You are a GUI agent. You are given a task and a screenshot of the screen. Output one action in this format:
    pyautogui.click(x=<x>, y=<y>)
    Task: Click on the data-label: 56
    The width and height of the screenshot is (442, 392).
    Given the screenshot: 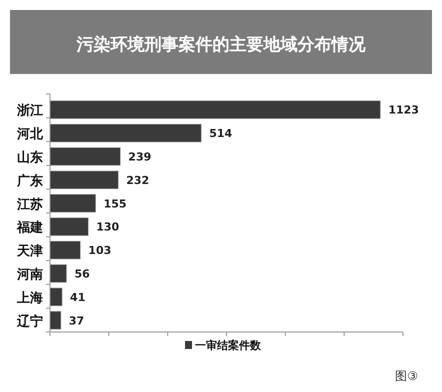 What is the action you would take?
    pyautogui.click(x=82, y=274)
    